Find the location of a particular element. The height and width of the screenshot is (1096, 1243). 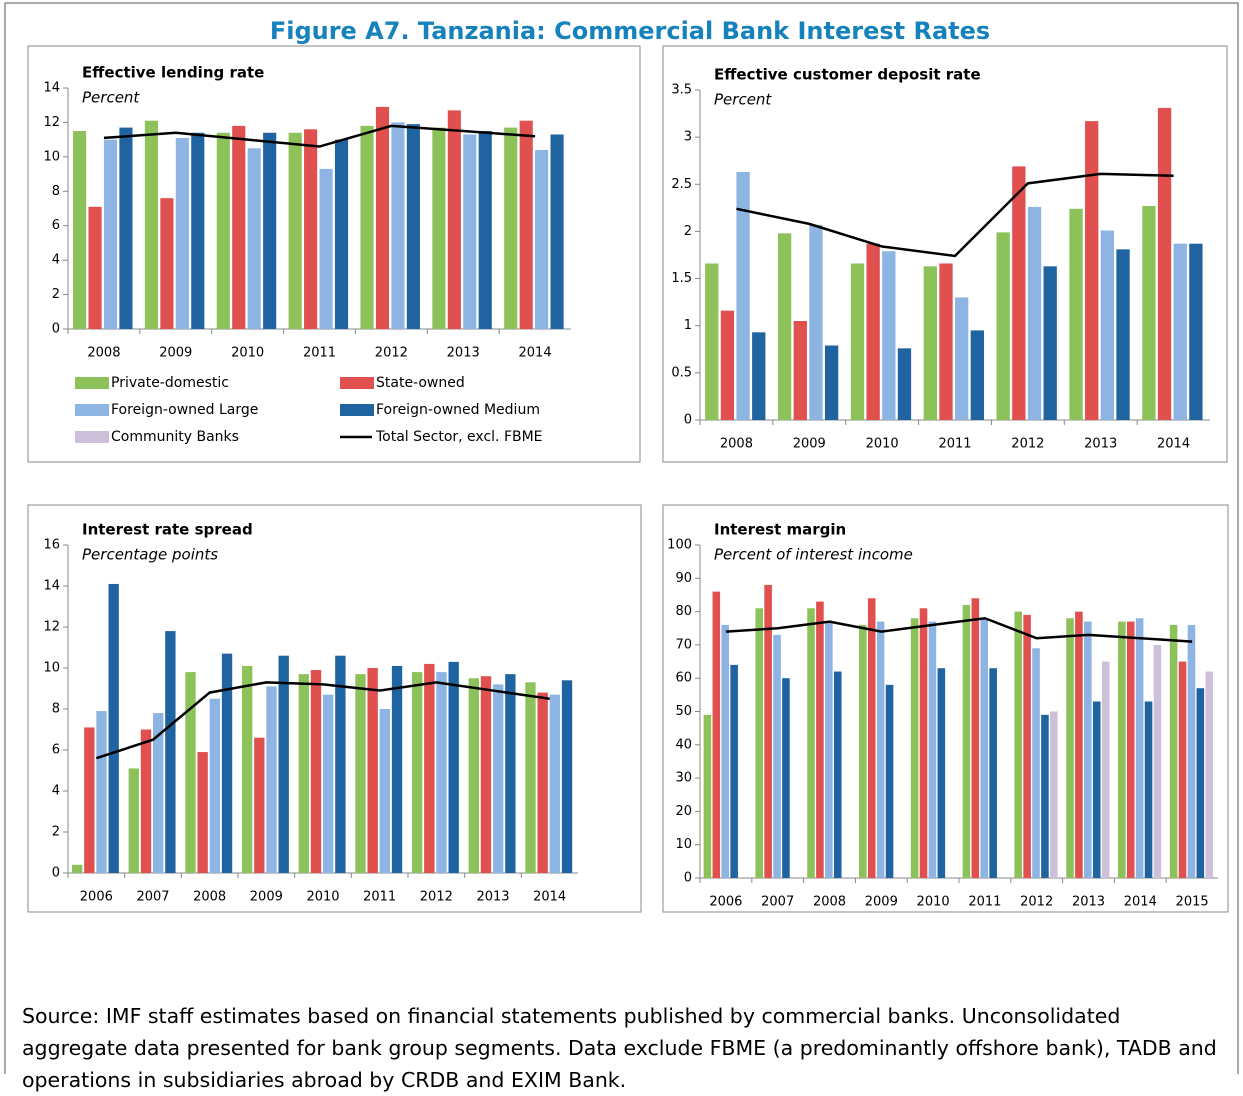

legend-label: Foreign-owned Medium is located at coordinates (458, 410).